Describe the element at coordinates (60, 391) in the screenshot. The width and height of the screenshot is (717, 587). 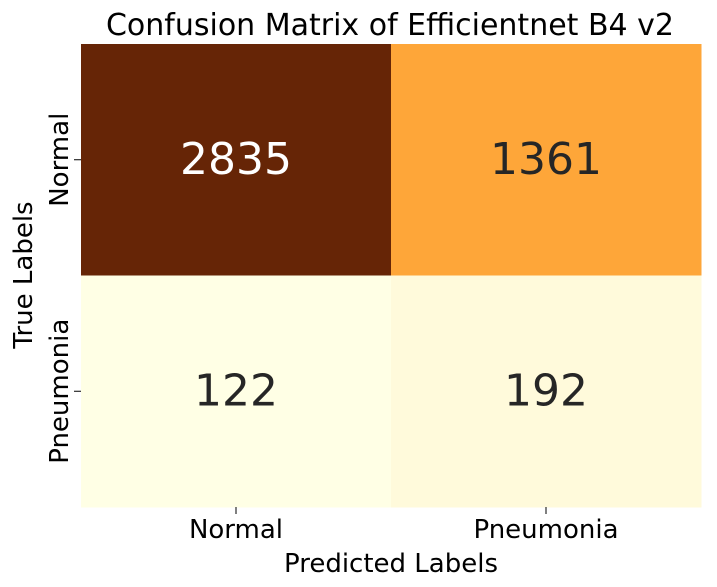
I see `y-tick-label: Pneumonia` at that location.